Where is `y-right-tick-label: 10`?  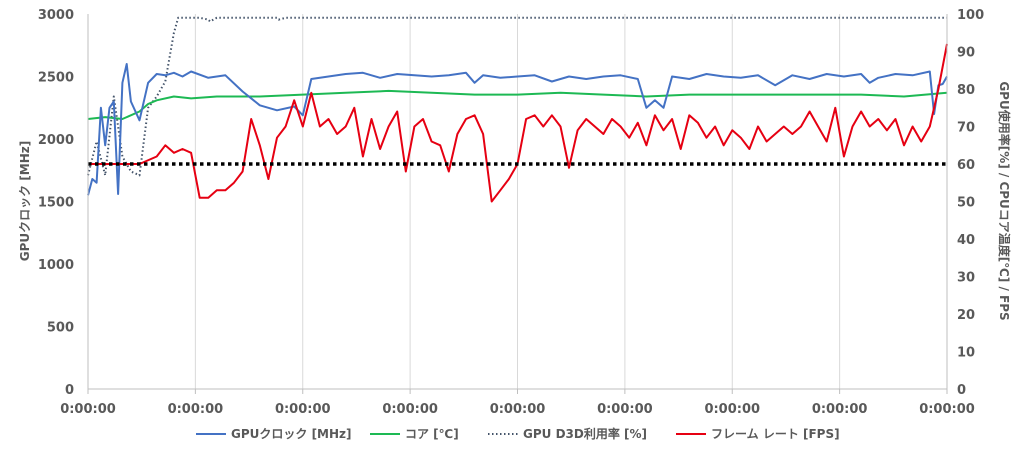
y-right-tick-label: 10 is located at coordinates (966, 353).